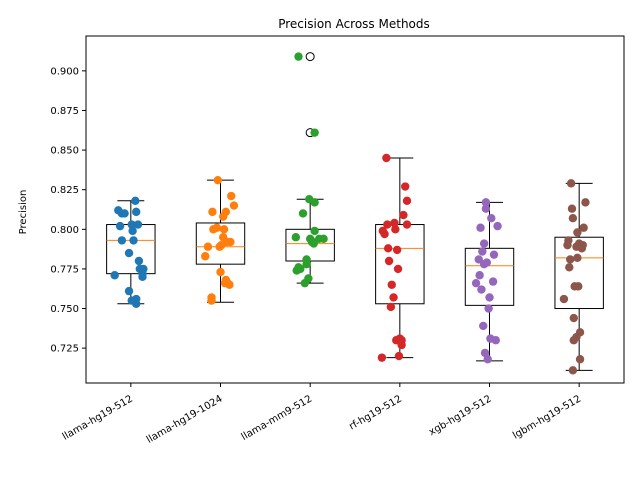 This screenshot has height=480, width=640. What do you see at coordinates (64, 151) in the screenshot?
I see `y-tick-label: 0.850` at bounding box center [64, 151].